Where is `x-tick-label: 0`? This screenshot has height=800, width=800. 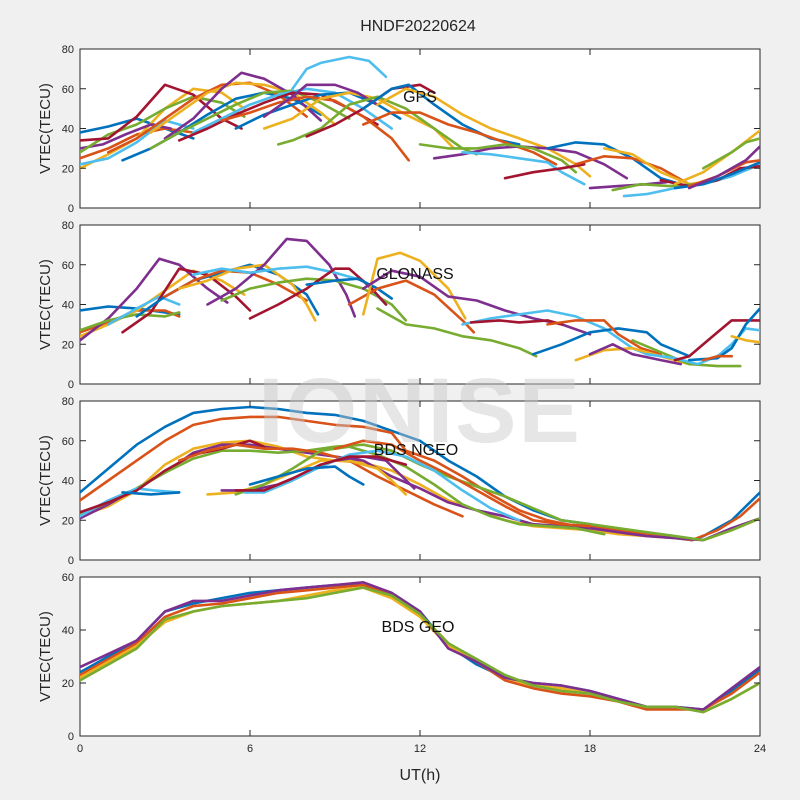 x-tick-label: 0 is located at coordinates (80, 749).